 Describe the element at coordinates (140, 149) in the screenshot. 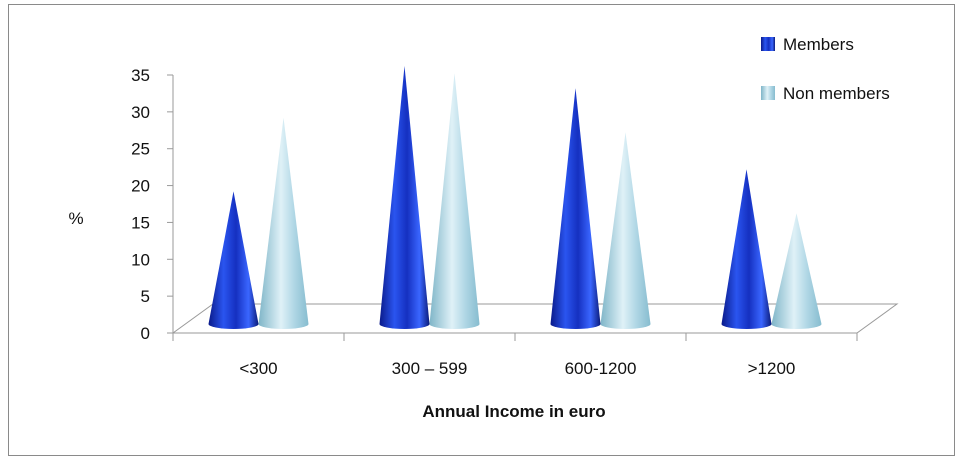

I see `y-tick-label: 25` at that location.